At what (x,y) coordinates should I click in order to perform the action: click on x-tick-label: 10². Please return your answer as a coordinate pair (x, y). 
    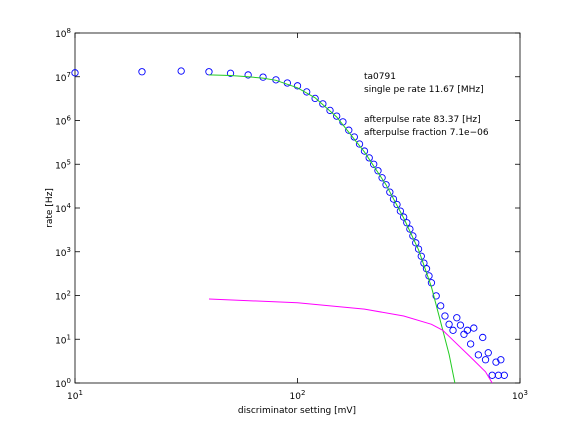
    Looking at the image, I should click on (298, 395).